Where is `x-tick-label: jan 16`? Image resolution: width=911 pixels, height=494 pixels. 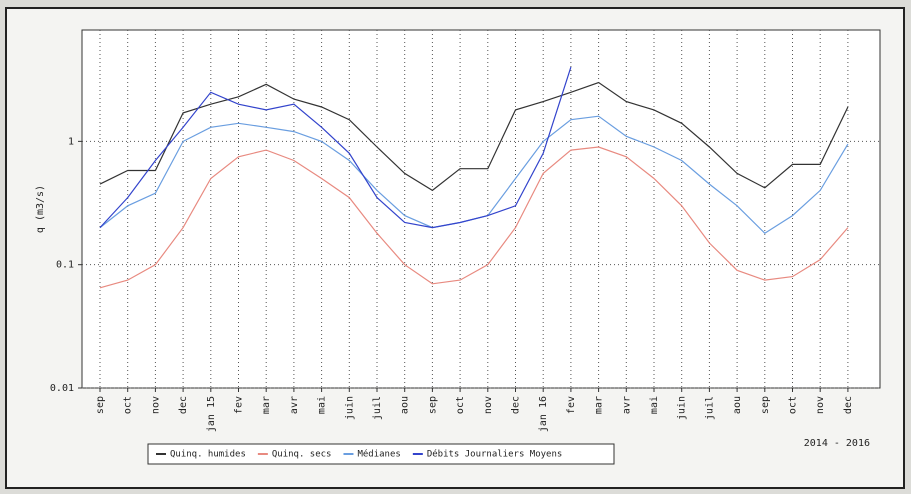
x-tick-label: jan 16 is located at coordinates (543, 414).